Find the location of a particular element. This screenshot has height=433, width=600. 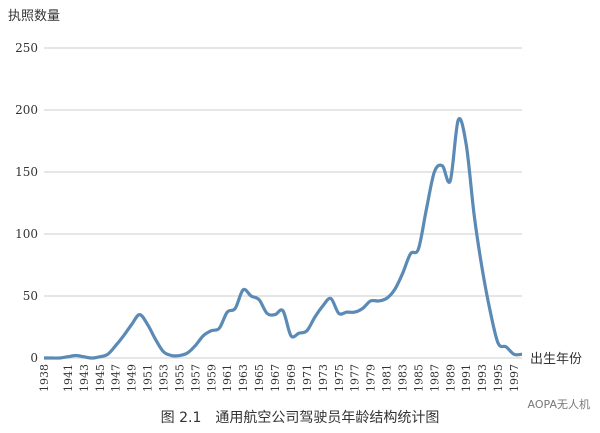

x-tick-label: 1983 is located at coordinates (403, 378).